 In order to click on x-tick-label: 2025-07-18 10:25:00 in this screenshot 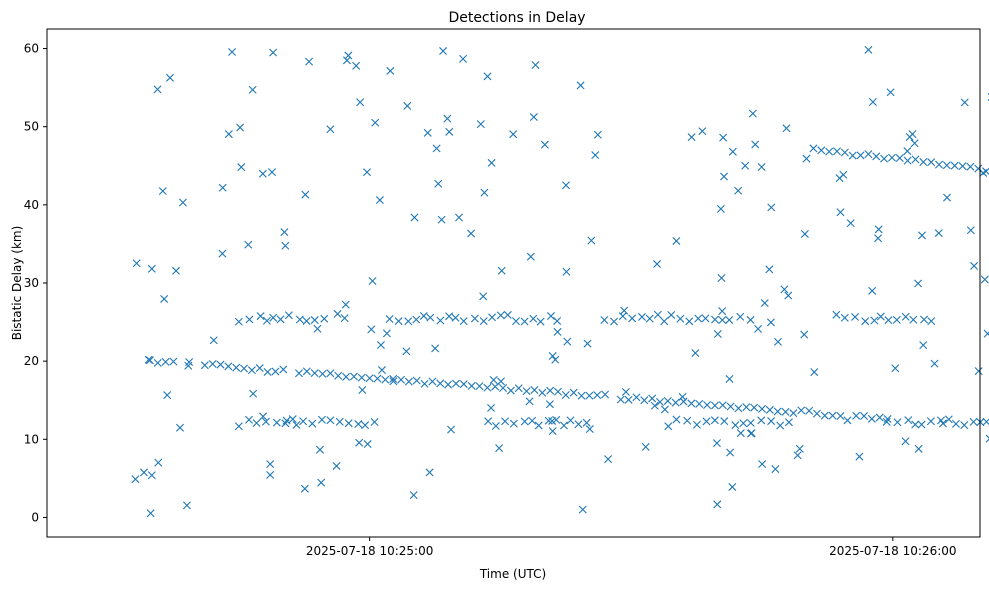, I will do `click(369, 551)`.